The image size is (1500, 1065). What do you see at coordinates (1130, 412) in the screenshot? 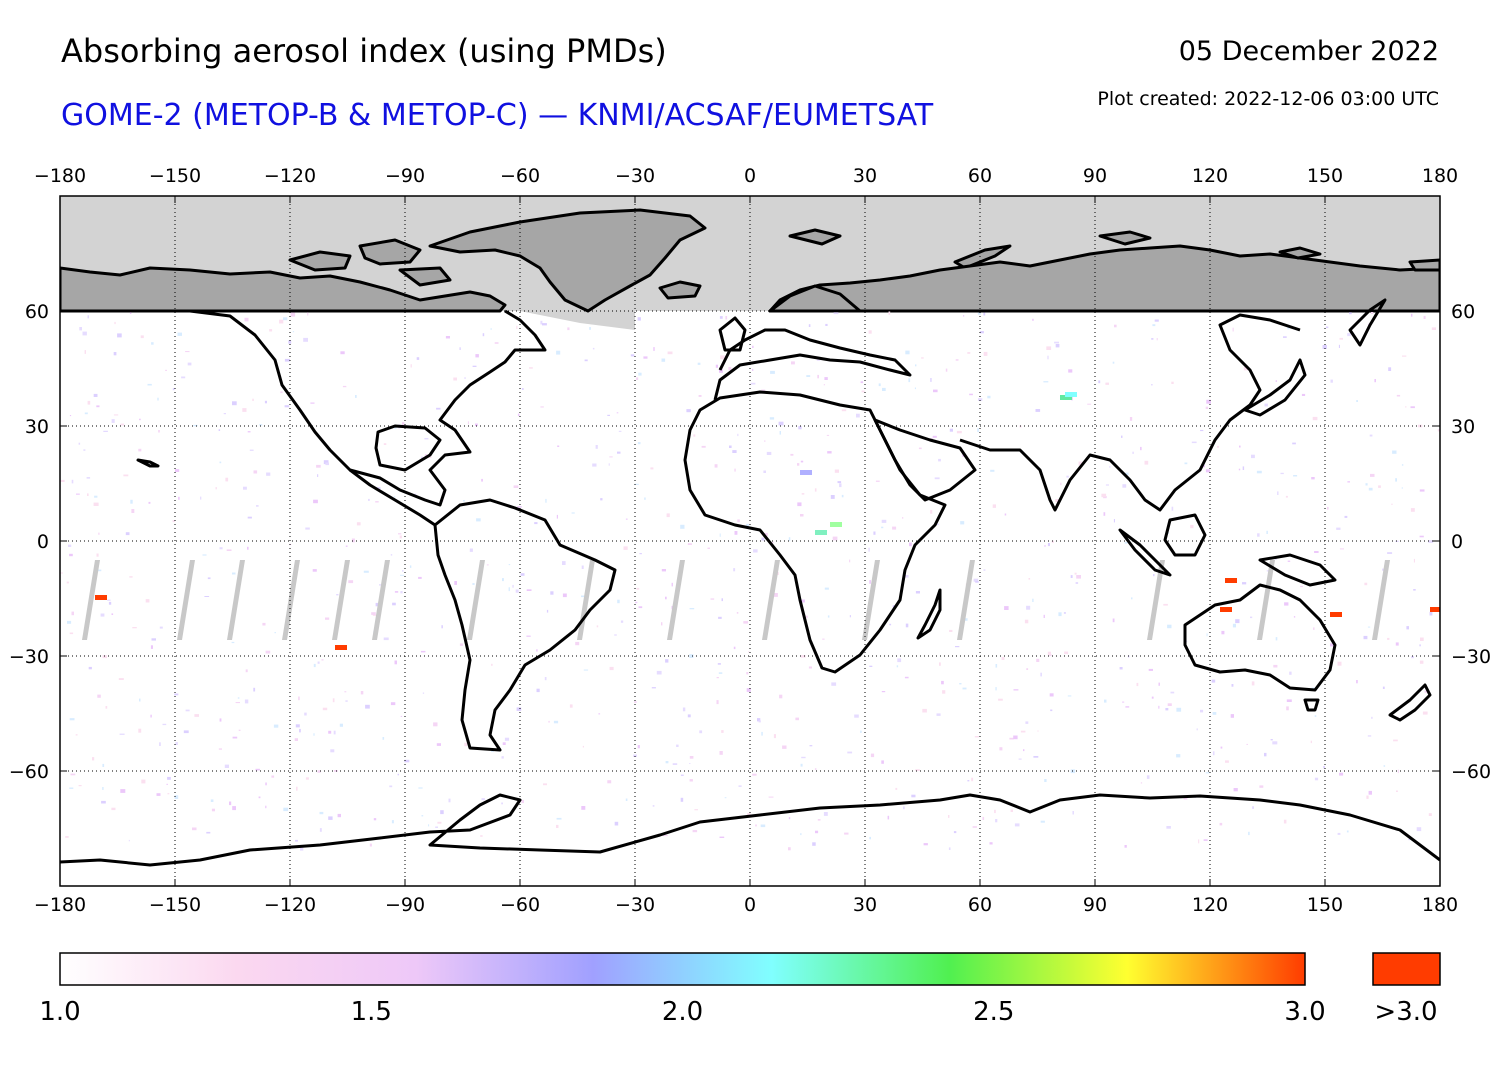
I see `asia-south` at bounding box center [1130, 412].